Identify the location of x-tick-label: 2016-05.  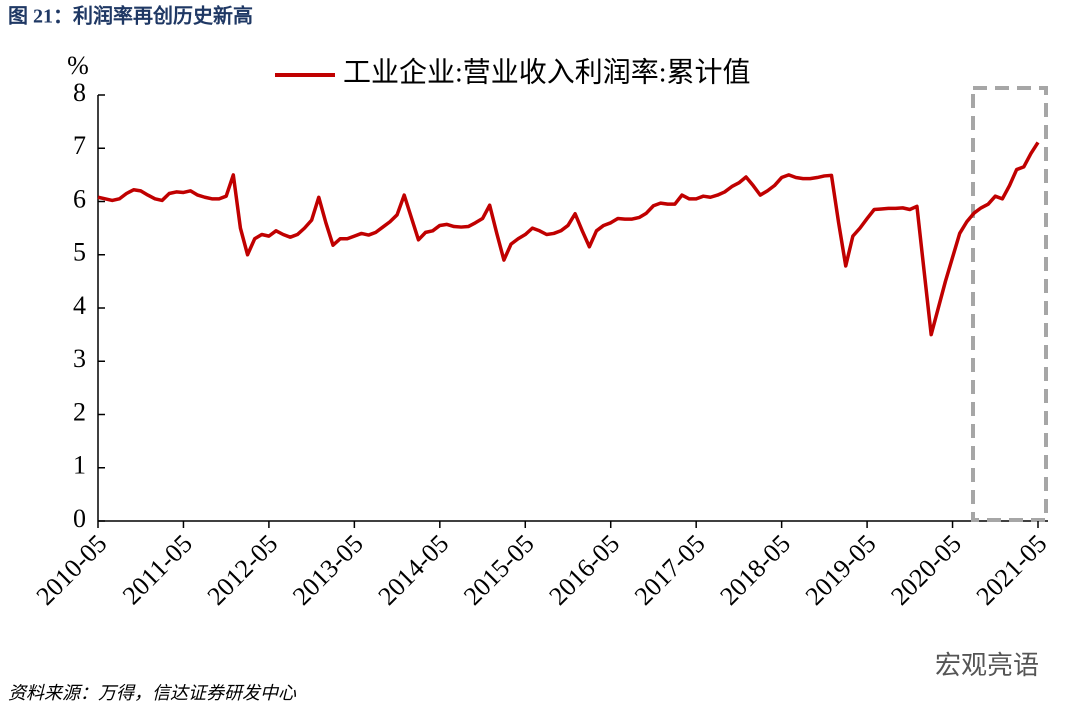
(584, 570).